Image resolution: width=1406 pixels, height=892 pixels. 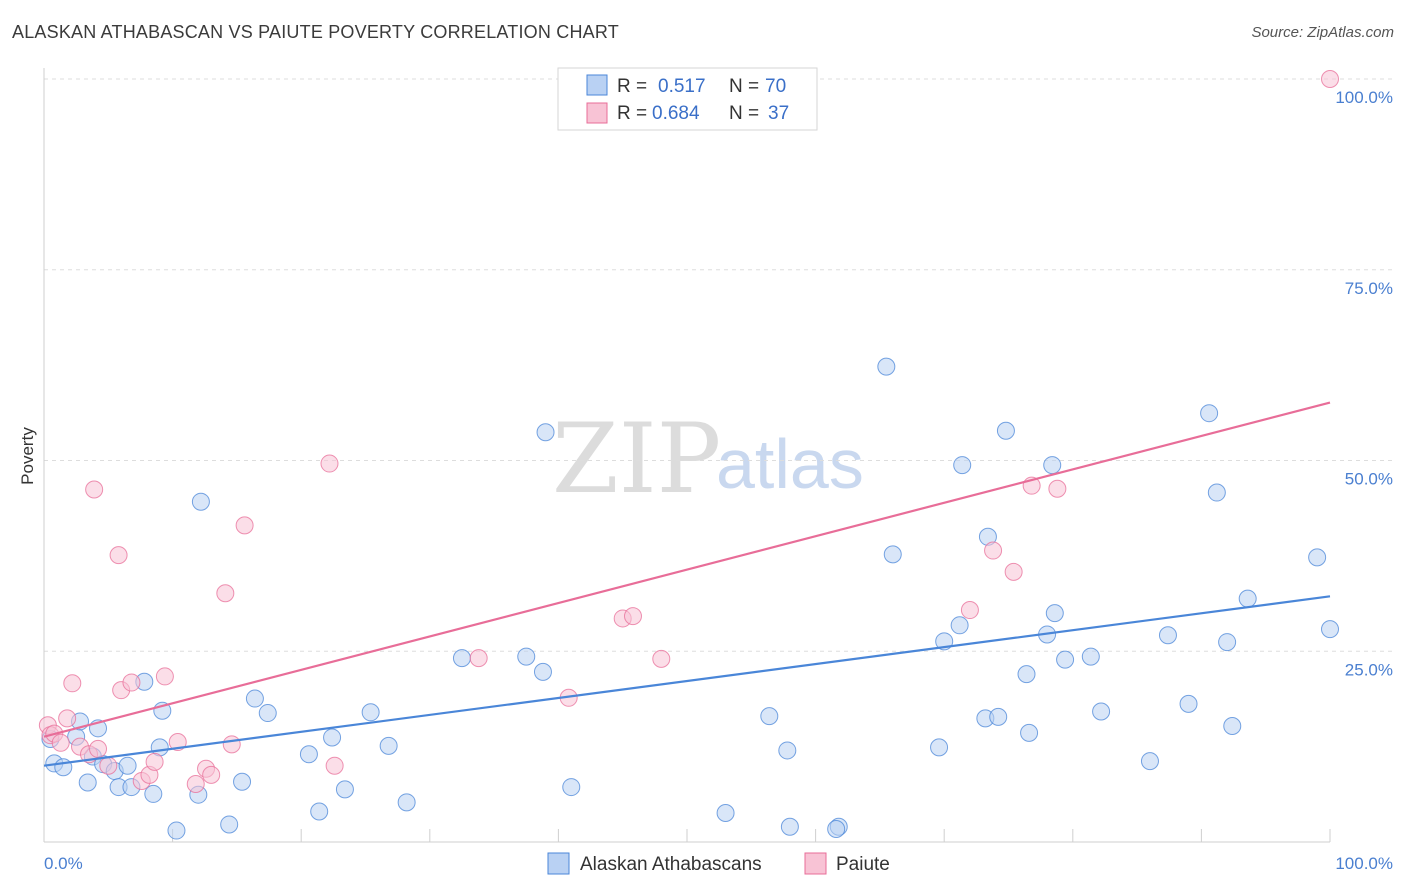 What do you see at coordinates (687, 99) in the screenshot?
I see `correlation-legend: R = 0.517 N = 70 R = 0.684 N = 37` at bounding box center [687, 99].